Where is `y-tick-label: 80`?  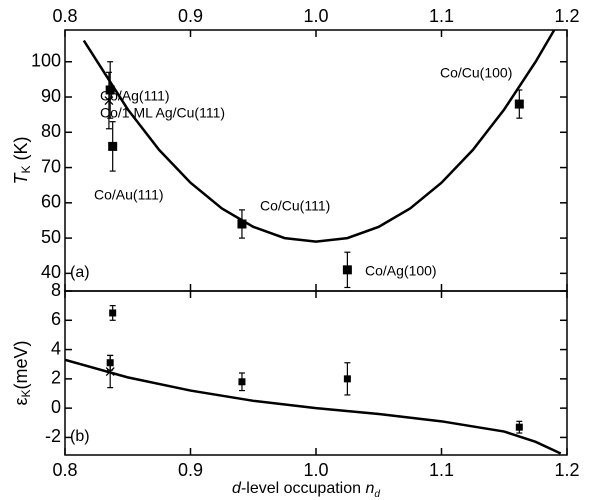
y-tick-label: 80 is located at coordinates (51, 131).